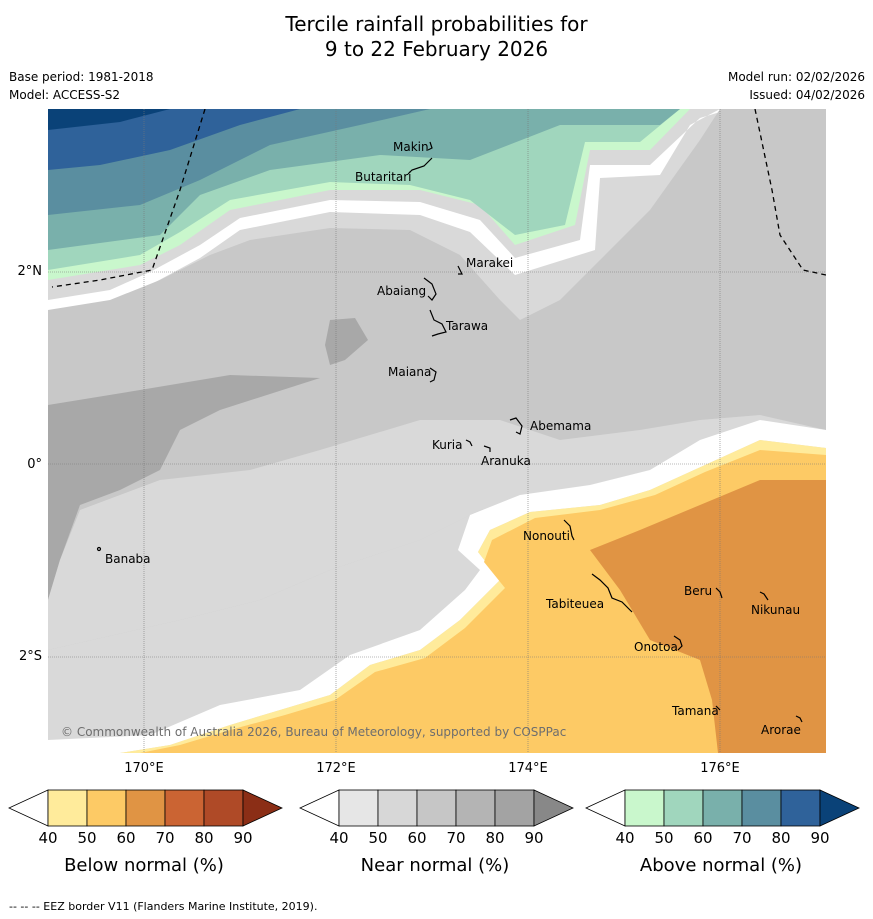 The image size is (873, 919). I want to click on island-abemama, so click(516, 426).